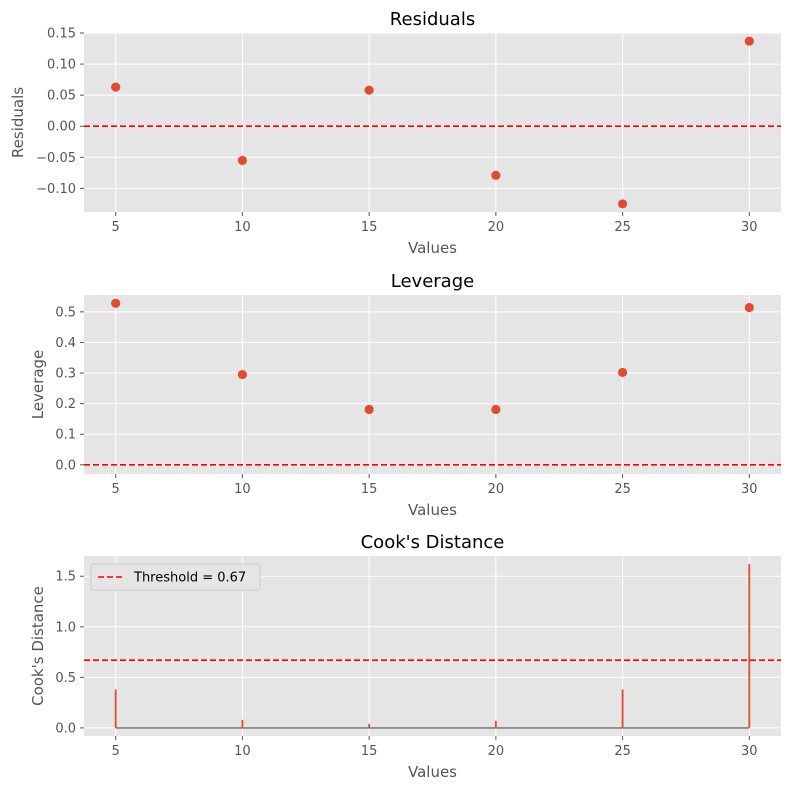  Describe the element at coordinates (432, 281) in the screenshot. I see `chart-title: Leverage` at that location.